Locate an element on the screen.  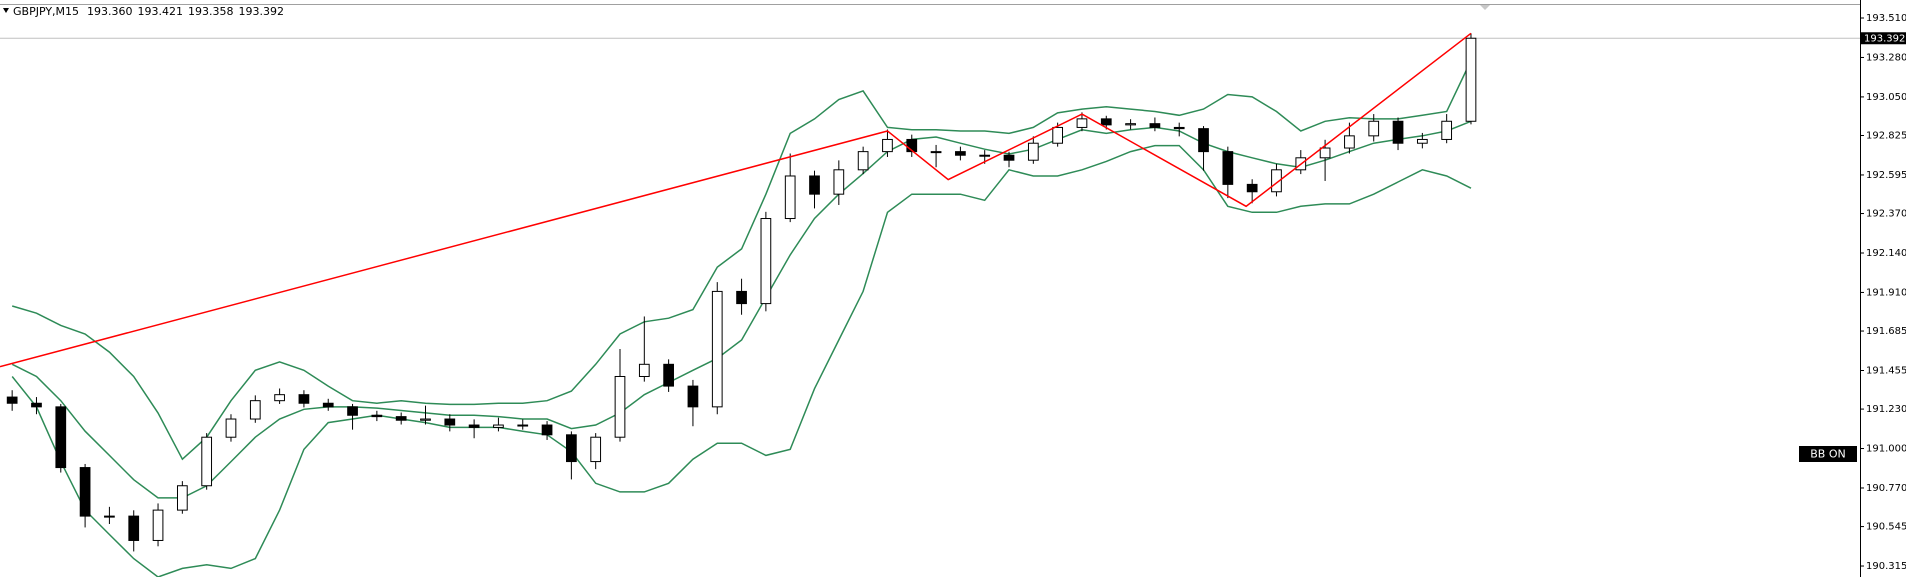
last-price-label: 193.392 is located at coordinates (1884, 39).